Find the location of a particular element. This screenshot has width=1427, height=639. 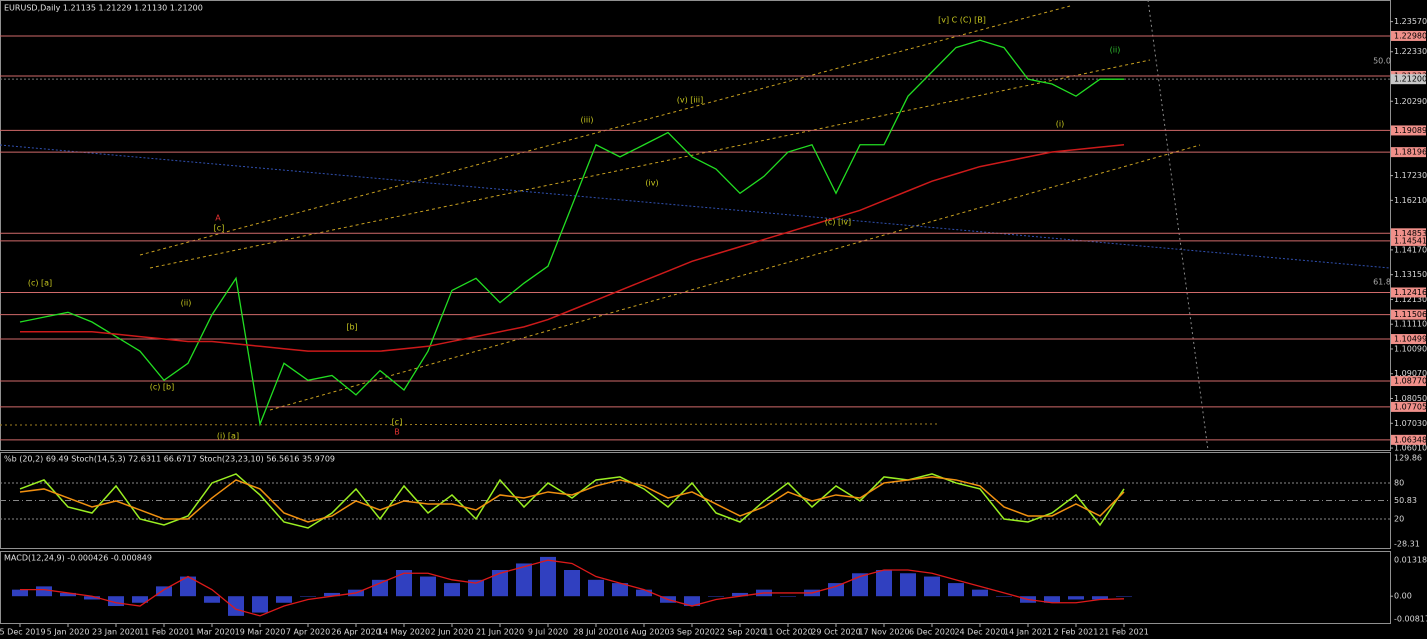

x-tick-label: 29 Oct 2020 is located at coordinates (835, 632).